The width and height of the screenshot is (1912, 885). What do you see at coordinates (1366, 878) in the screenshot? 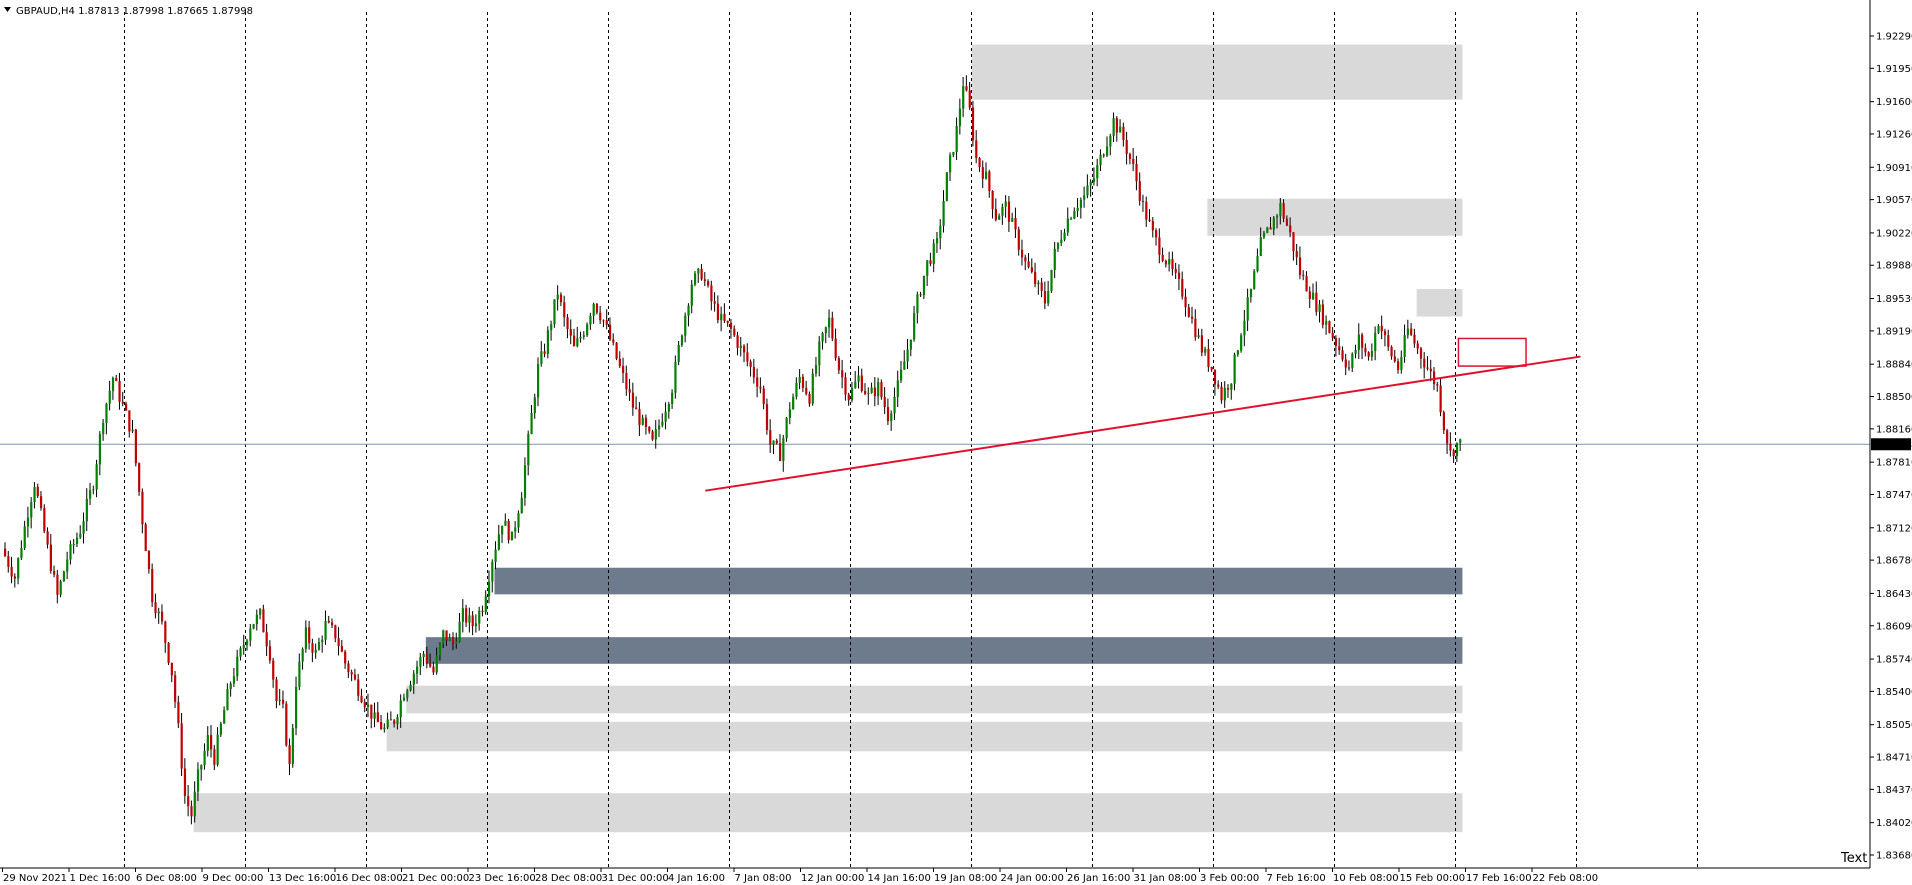
I see `x-tick-label: 10 Feb 08:00` at bounding box center [1366, 878].